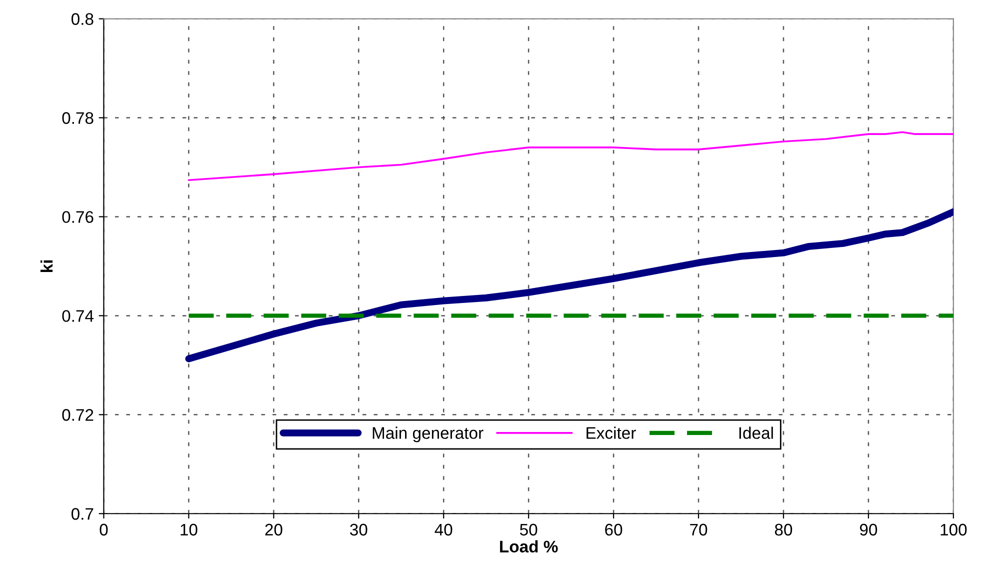 Image resolution: width=988 pixels, height=587 pixels. Describe the element at coordinates (869, 530) in the screenshot. I see `x-tick-label: 90` at that location.